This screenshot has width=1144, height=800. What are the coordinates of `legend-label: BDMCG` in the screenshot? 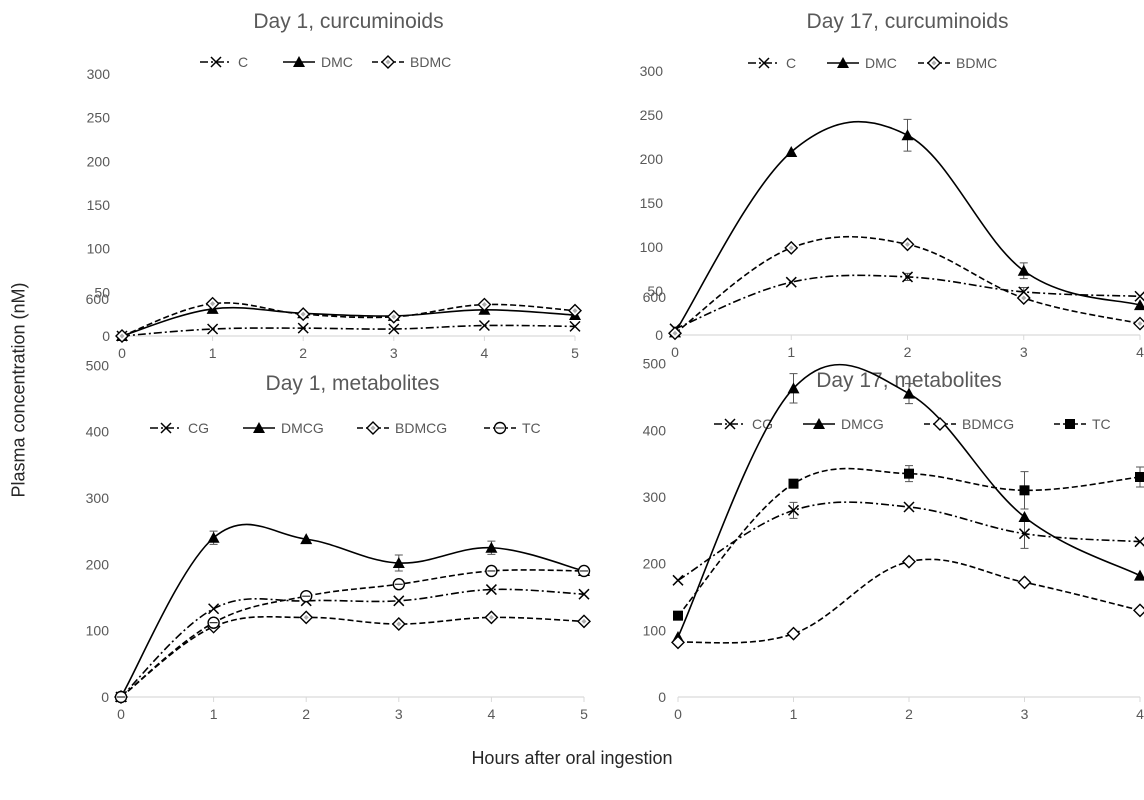 It's located at (988, 424).